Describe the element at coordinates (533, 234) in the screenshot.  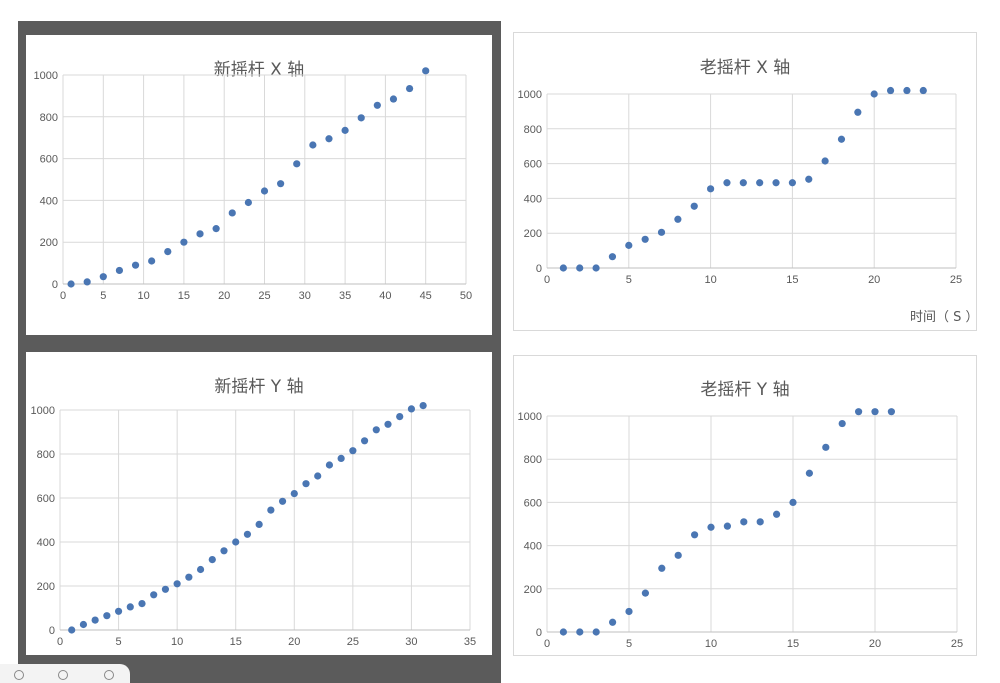
I see `y-tick-label: 200` at that location.